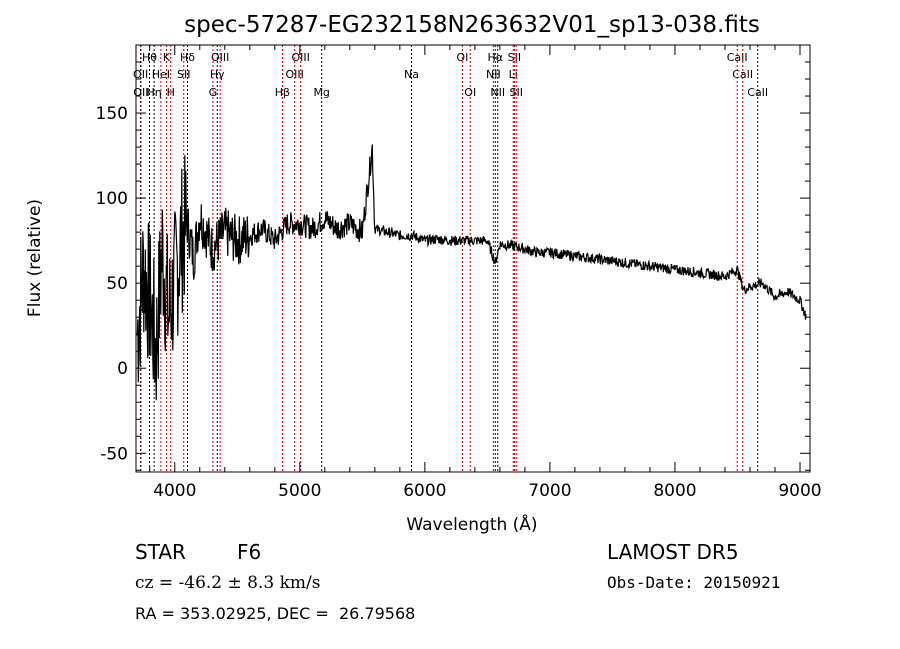 The image size is (900, 649). I want to click on spectral-line-label: Hθ, so click(149, 57).